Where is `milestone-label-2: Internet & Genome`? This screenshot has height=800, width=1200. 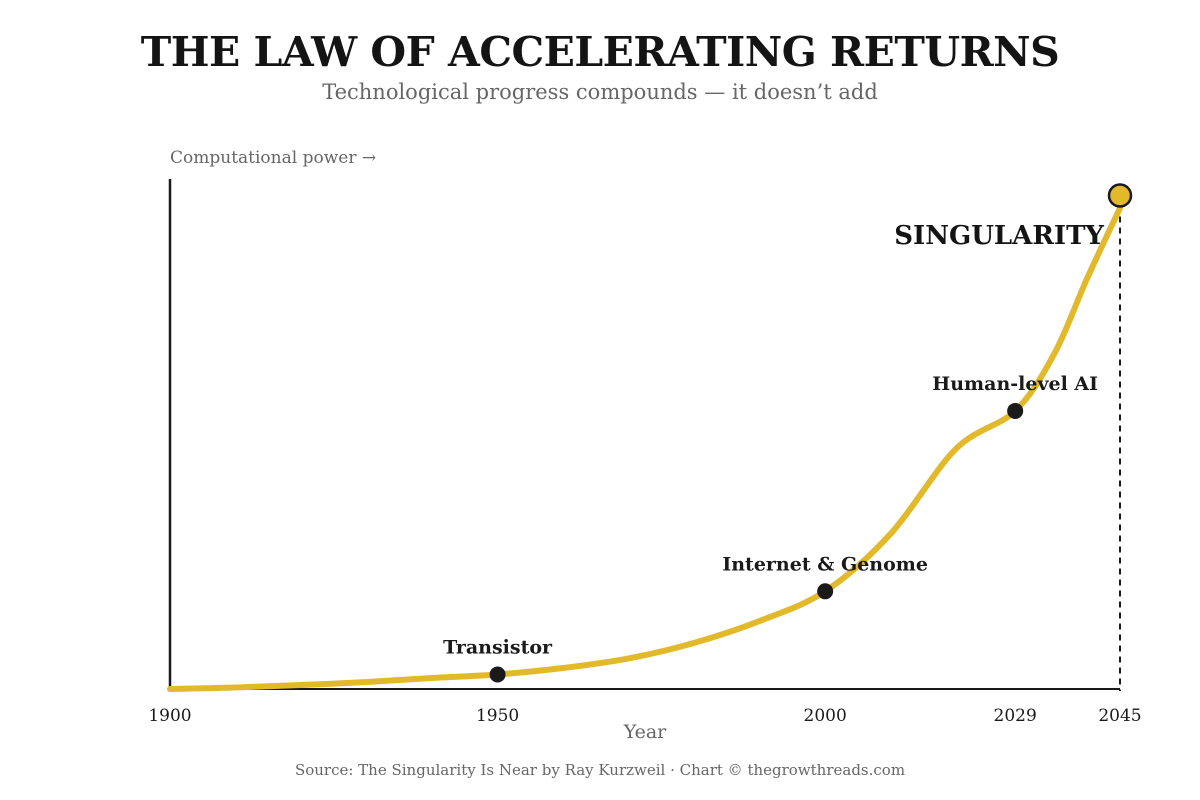 milestone-label-2: Internet & Genome is located at coordinates (825, 564).